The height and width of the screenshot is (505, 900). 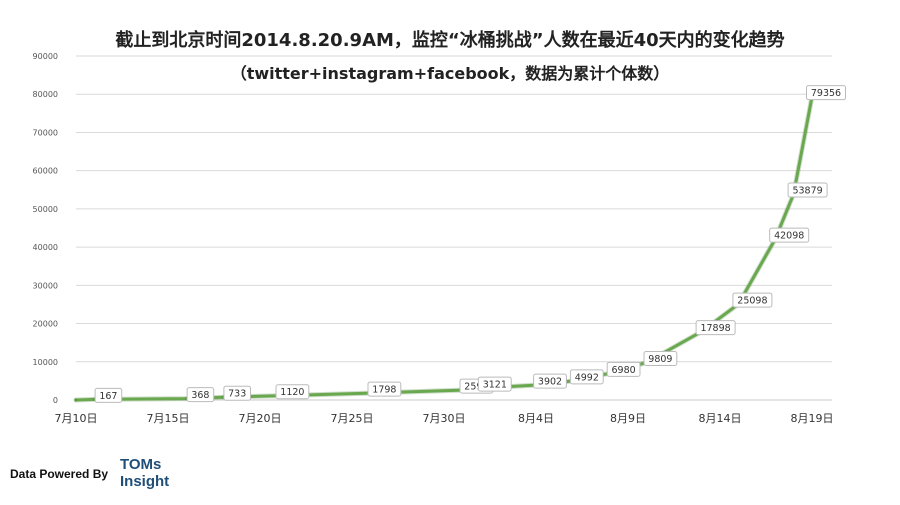 What do you see at coordinates (444, 418) in the screenshot?
I see `x-tick-label: 7月30日` at bounding box center [444, 418].